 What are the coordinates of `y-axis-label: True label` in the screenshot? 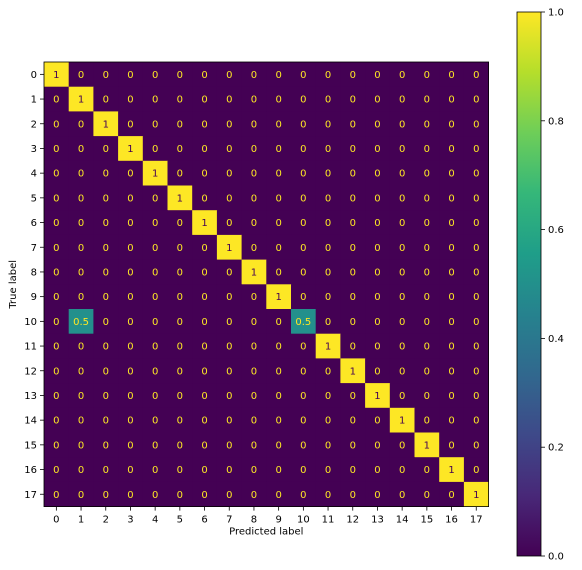 It's located at (13, 285).